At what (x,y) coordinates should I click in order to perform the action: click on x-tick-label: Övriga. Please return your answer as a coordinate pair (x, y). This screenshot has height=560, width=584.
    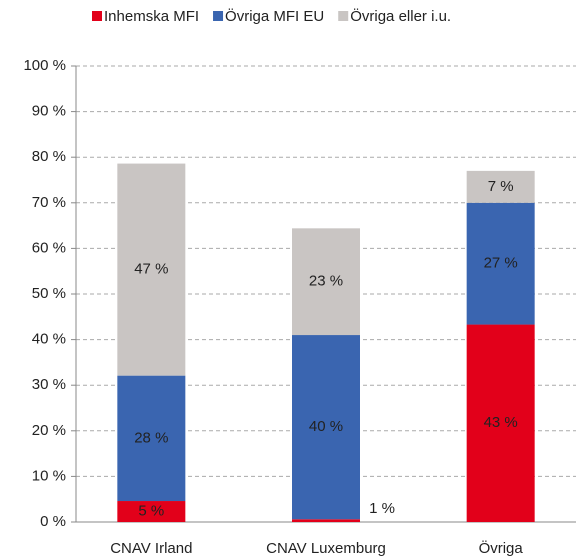
    Looking at the image, I should click on (501, 548).